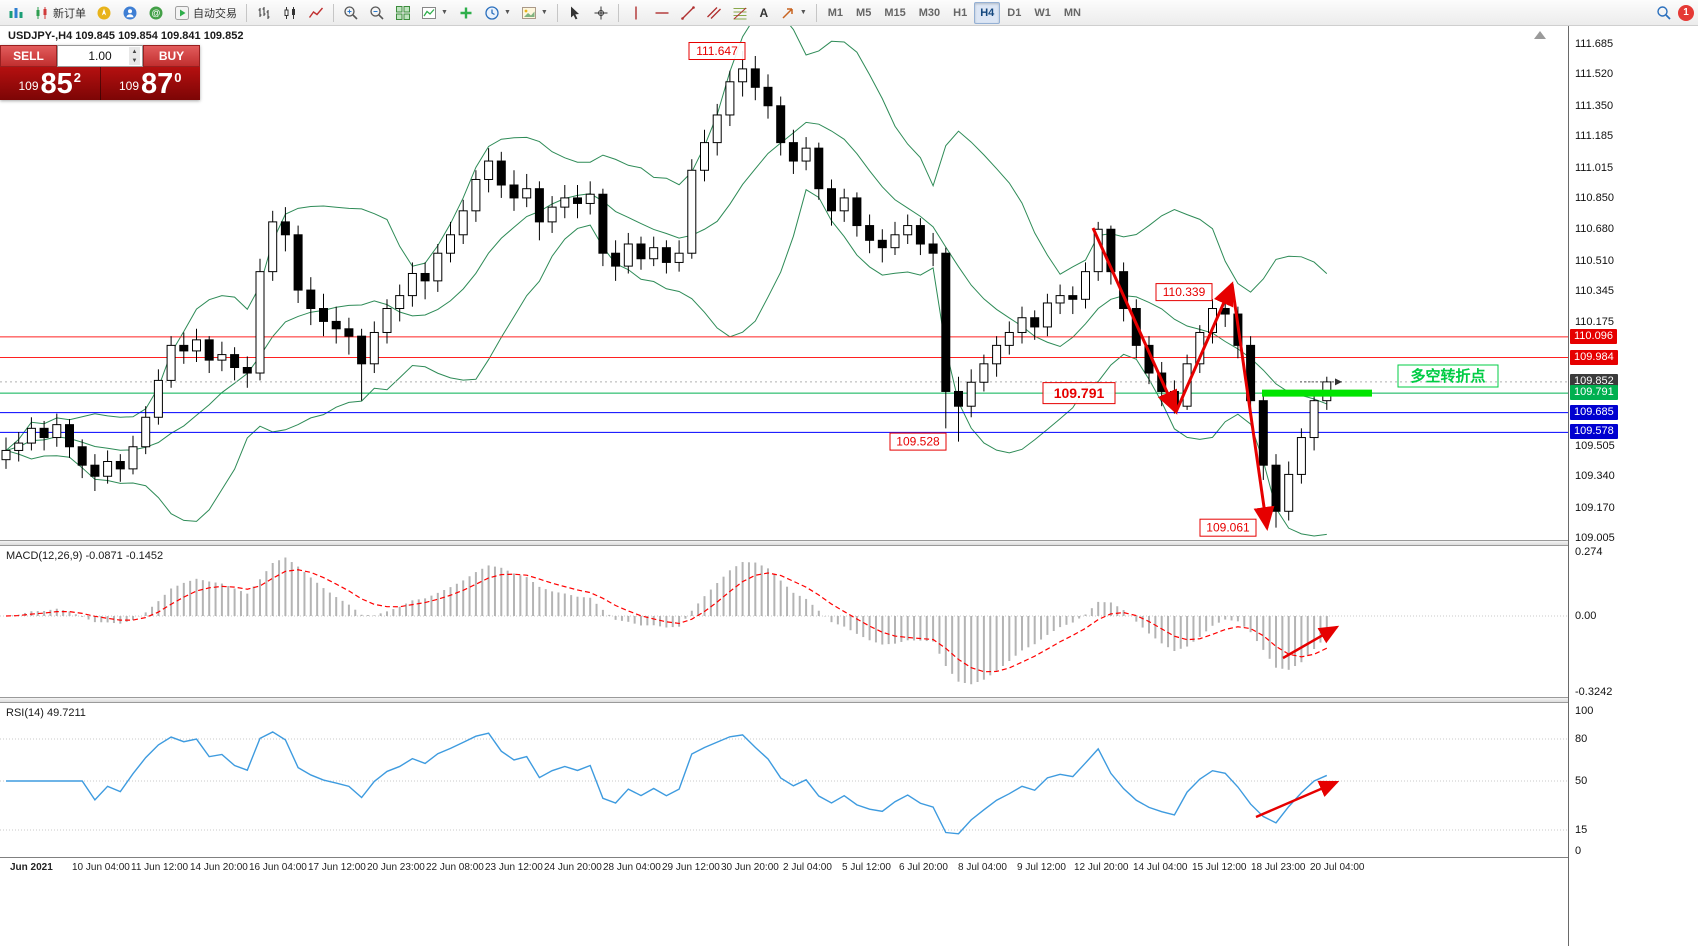 The image size is (1698, 946). Describe the element at coordinates (987, 12) in the screenshot. I see `timeframe-h4-button: H4` at that location.